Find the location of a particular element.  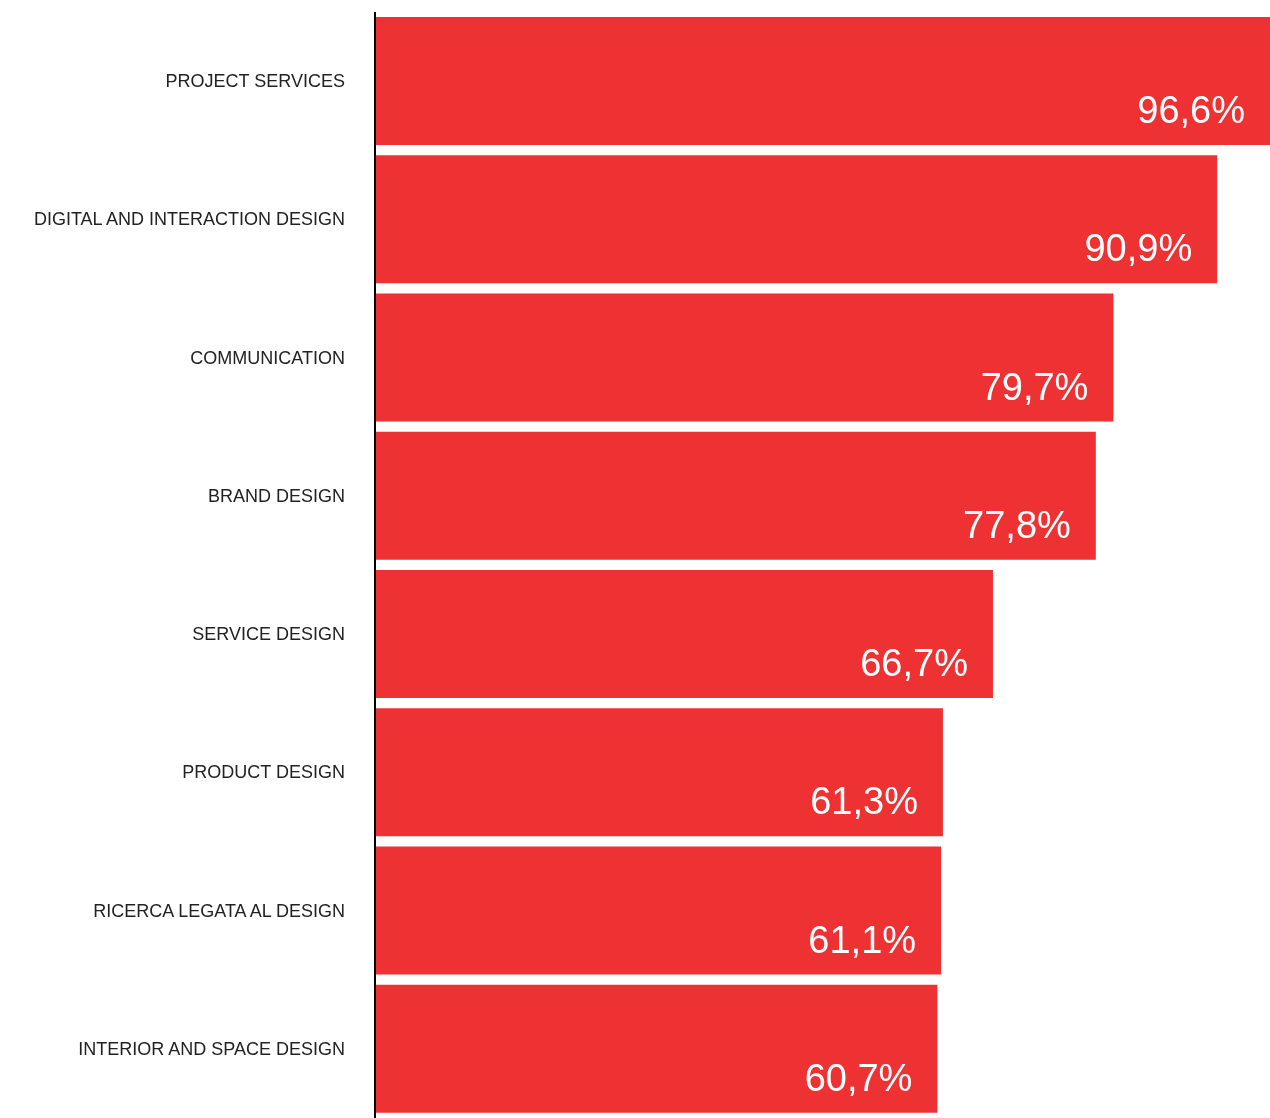

y-tick-label: RICERCA LEGATA AL DESIGN is located at coordinates (219, 910).